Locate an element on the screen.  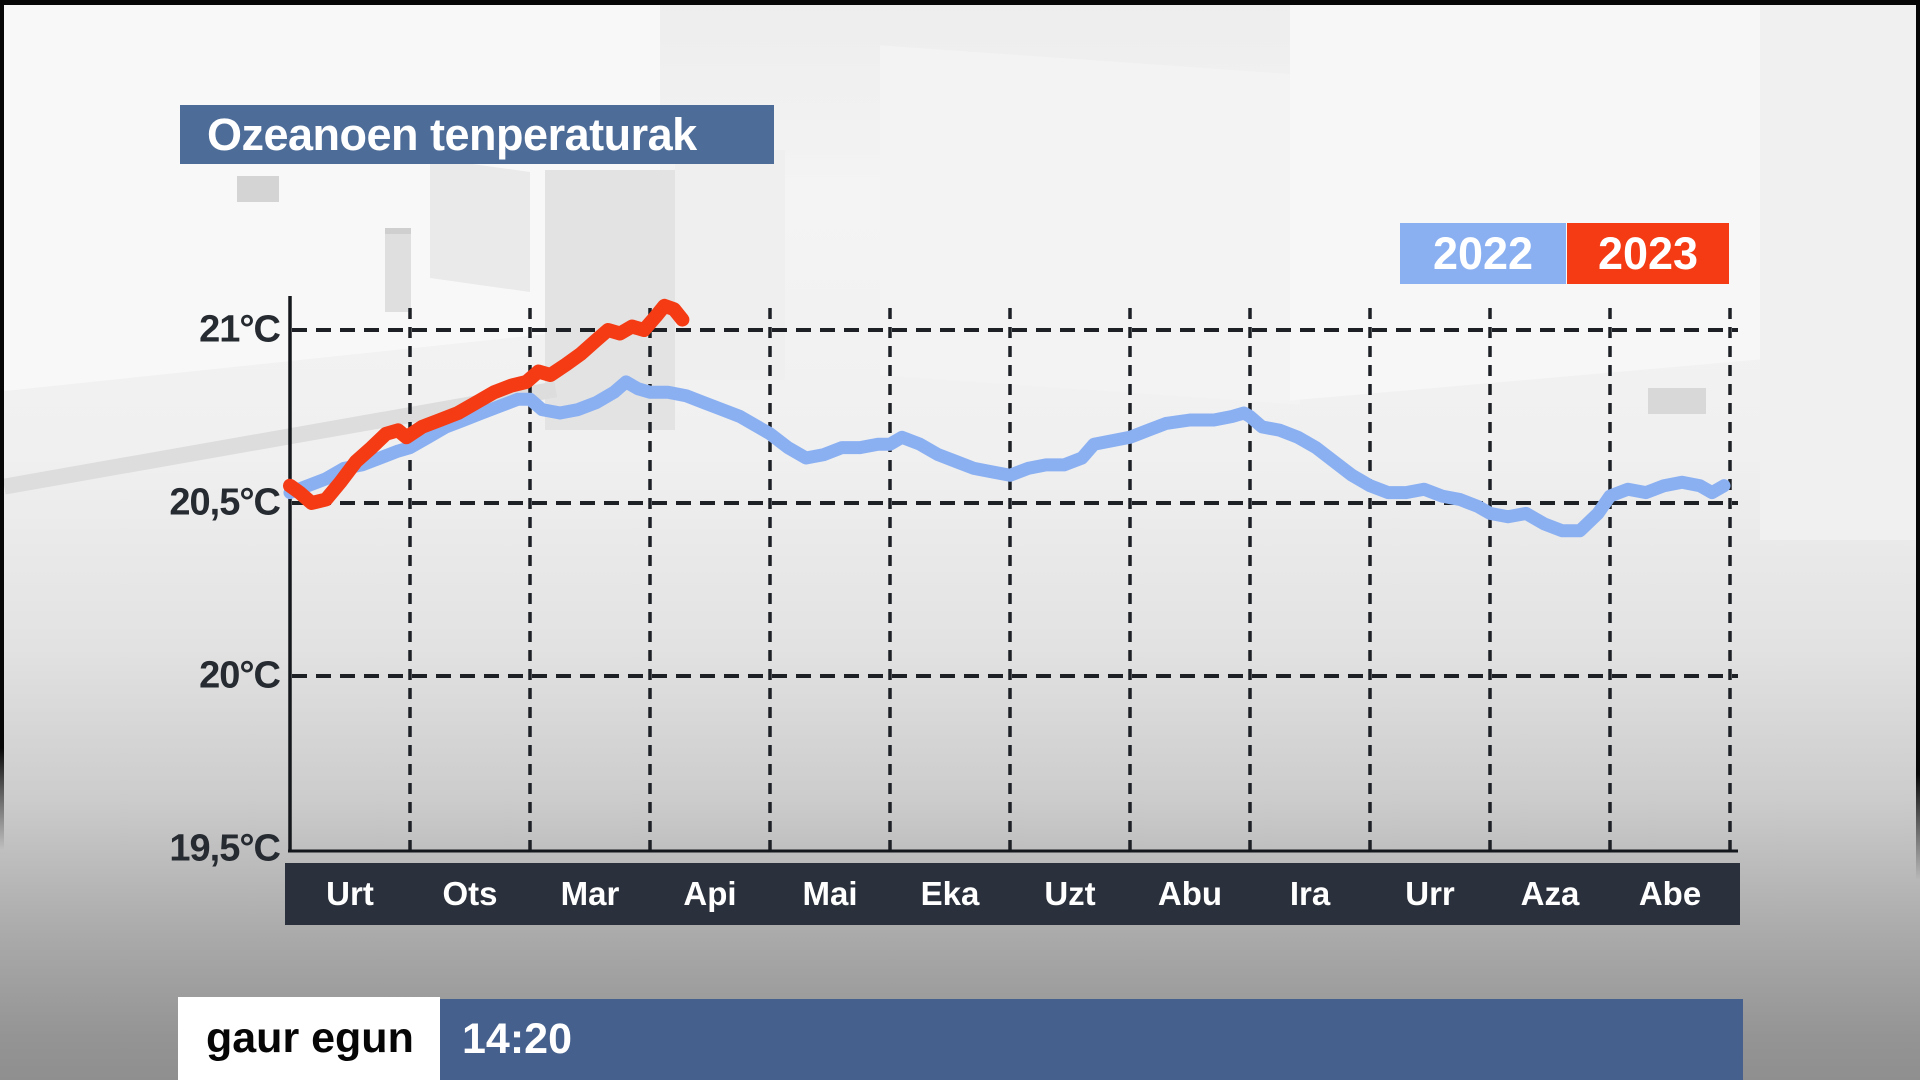
y-axis-tick-label: 19,5°C is located at coordinates (225, 848).